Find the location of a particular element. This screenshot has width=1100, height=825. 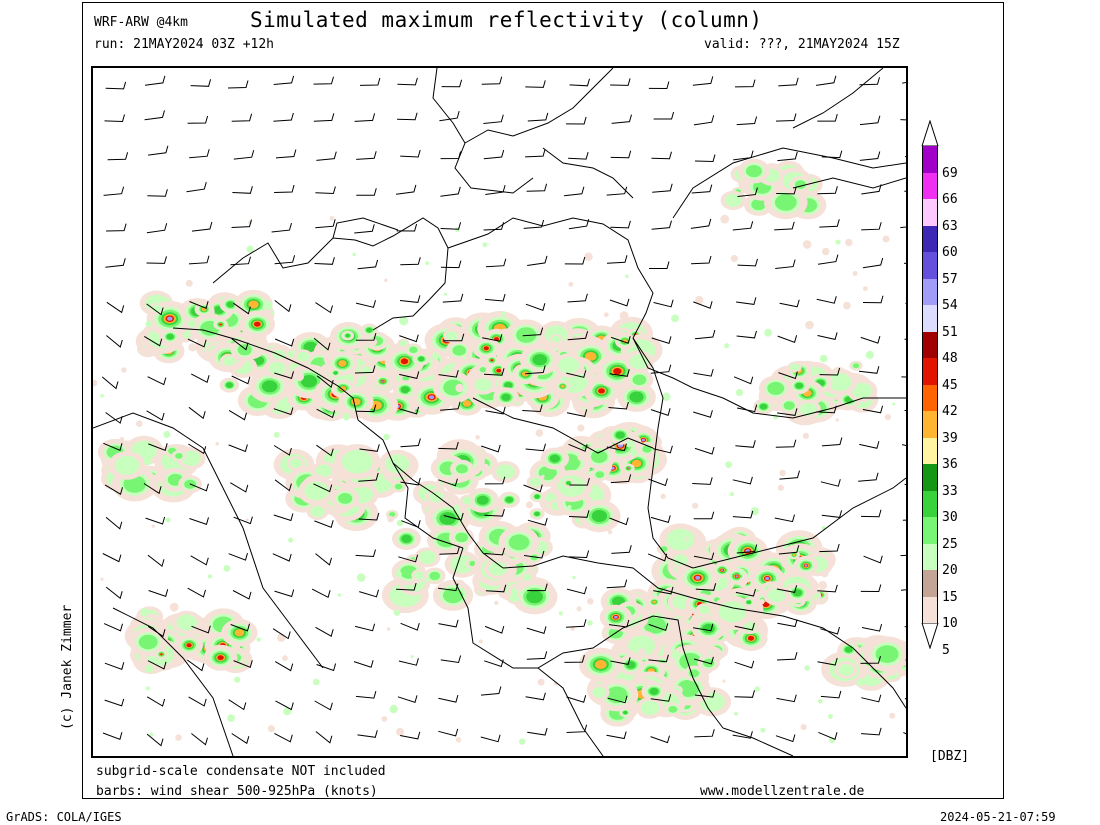

legend-label-45: 45 is located at coordinates (950, 385).